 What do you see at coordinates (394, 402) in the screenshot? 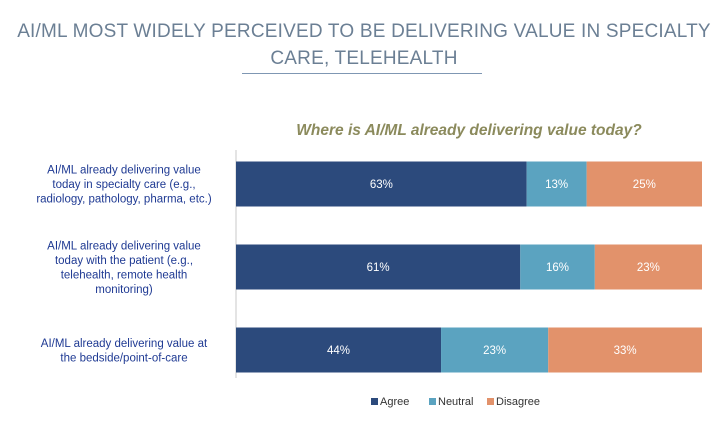
I see `legend-label-agree: Agree` at bounding box center [394, 402].